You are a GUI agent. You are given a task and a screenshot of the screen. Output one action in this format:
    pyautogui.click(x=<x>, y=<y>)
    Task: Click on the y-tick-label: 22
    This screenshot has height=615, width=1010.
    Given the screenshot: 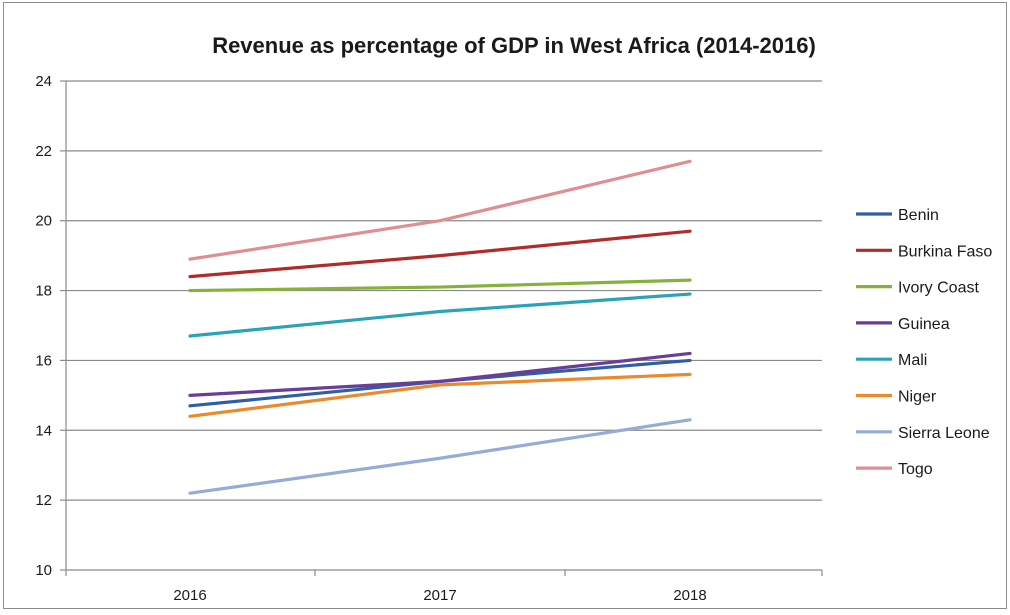 What is the action you would take?
    pyautogui.click(x=43, y=151)
    